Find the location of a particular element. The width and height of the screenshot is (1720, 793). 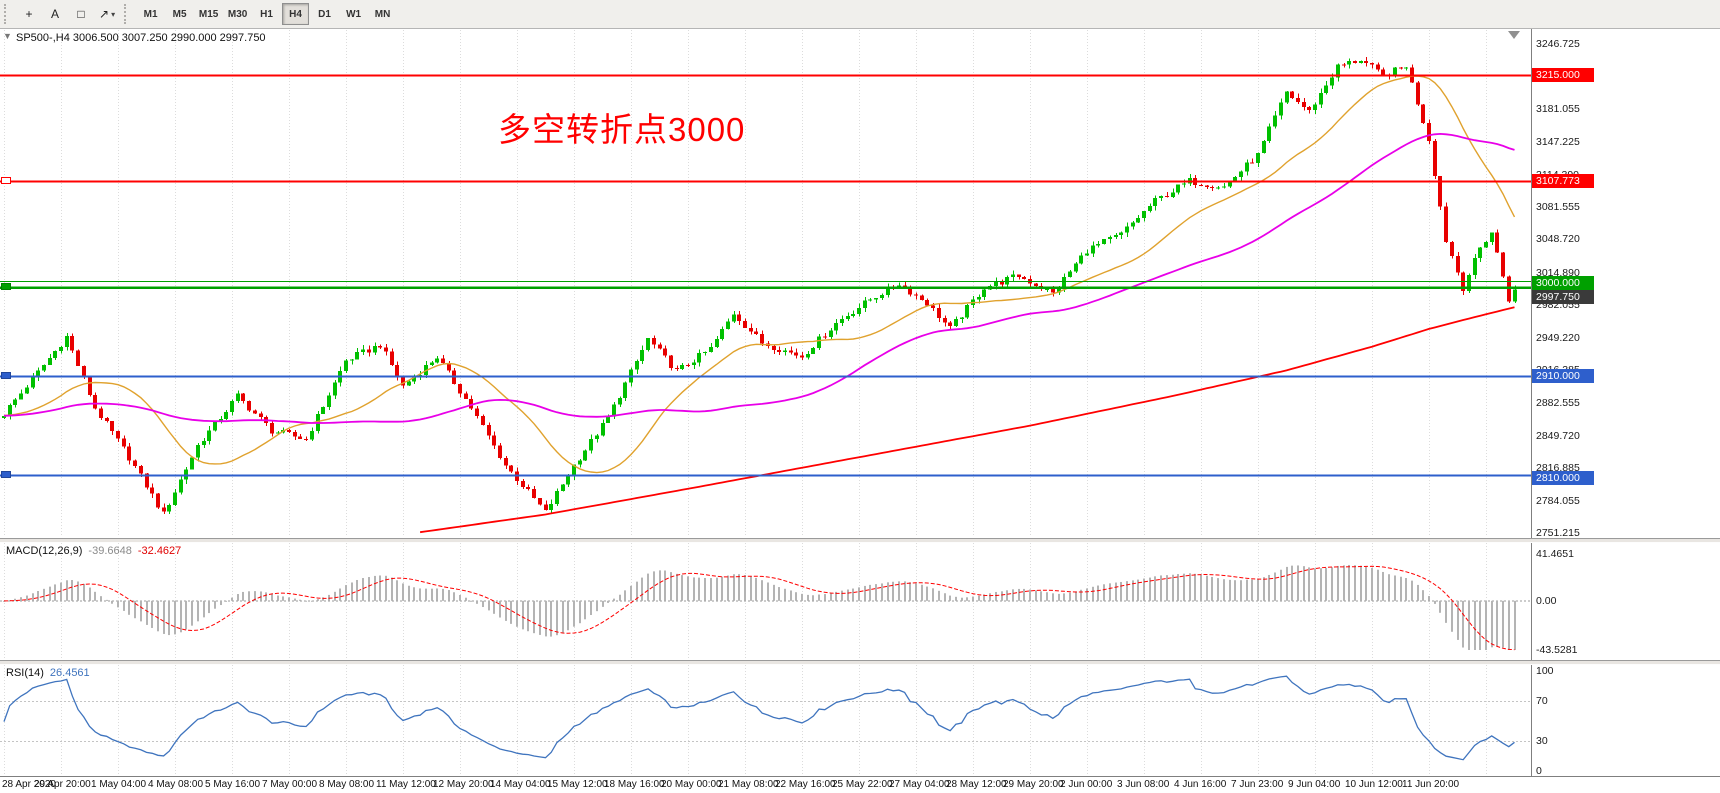

price-tick-label: 3246.725 is located at coordinates (1558, 44).